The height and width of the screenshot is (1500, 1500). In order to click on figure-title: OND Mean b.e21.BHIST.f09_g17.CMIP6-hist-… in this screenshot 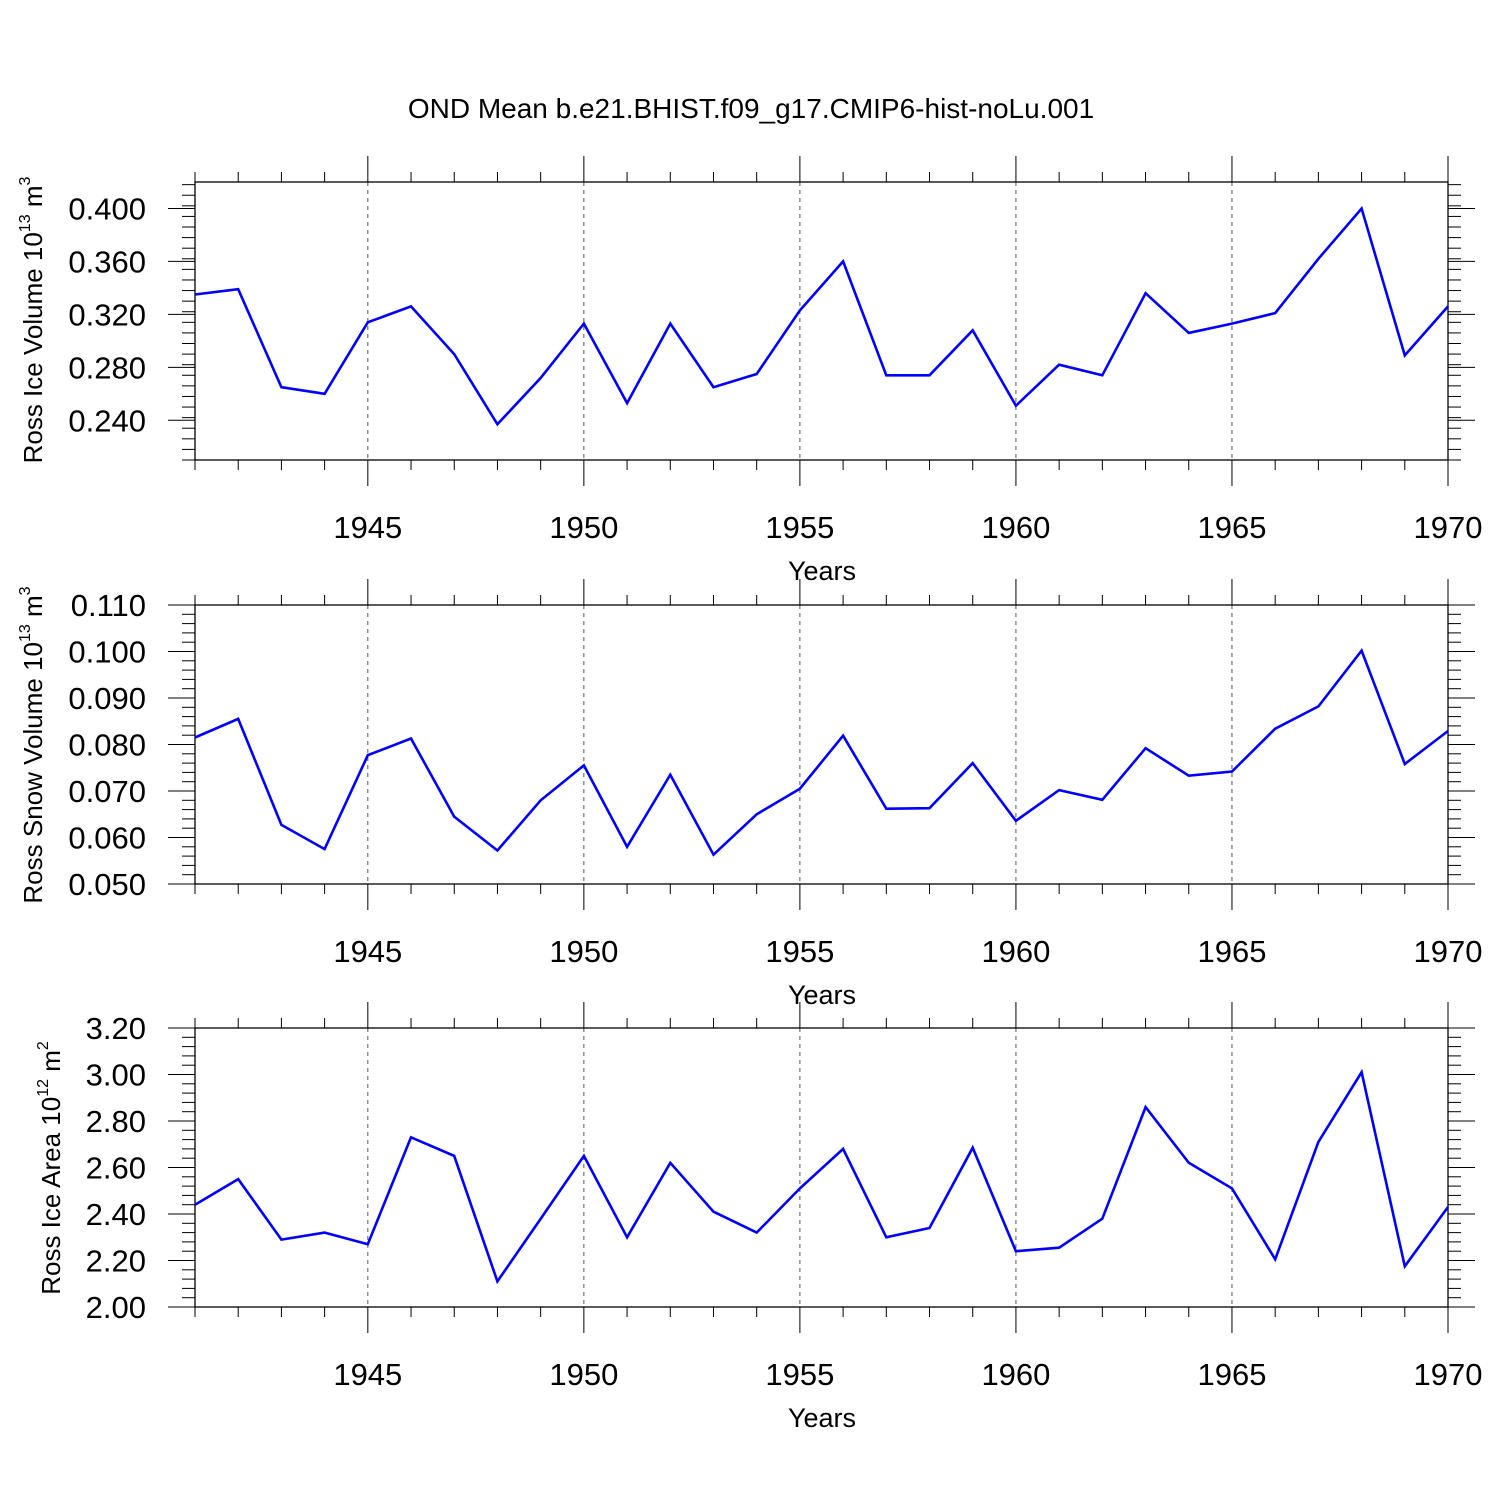, I will do `click(751, 108)`.